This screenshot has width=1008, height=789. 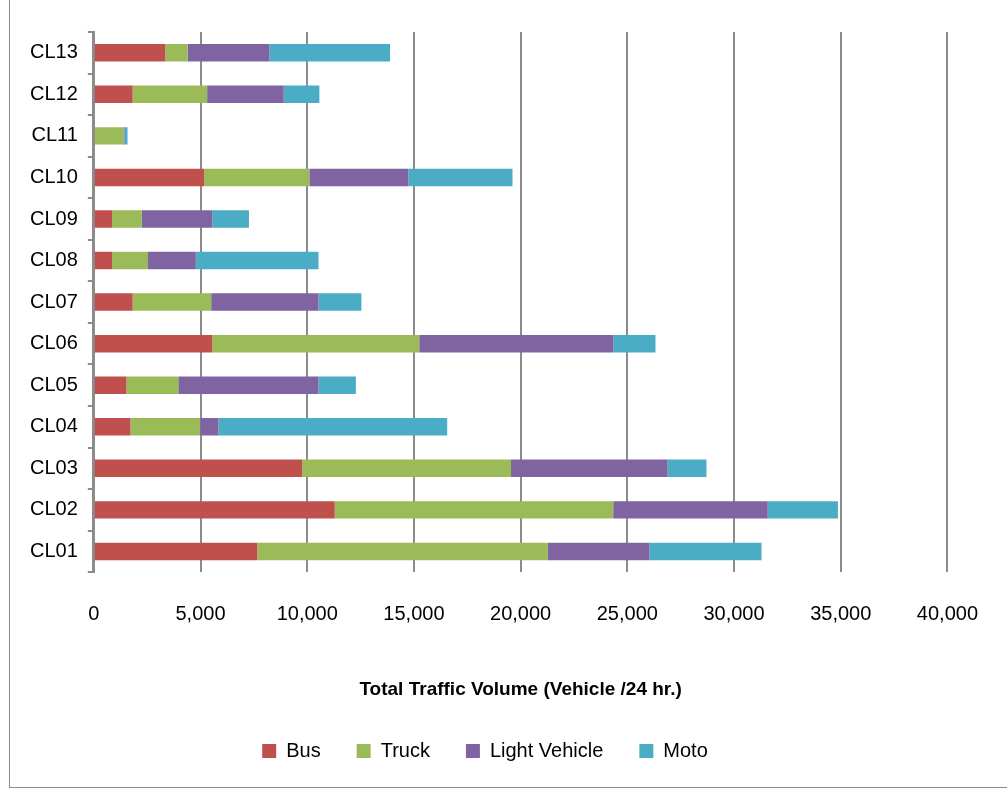 I want to click on y-tick-label: CL04, so click(x=54, y=425).